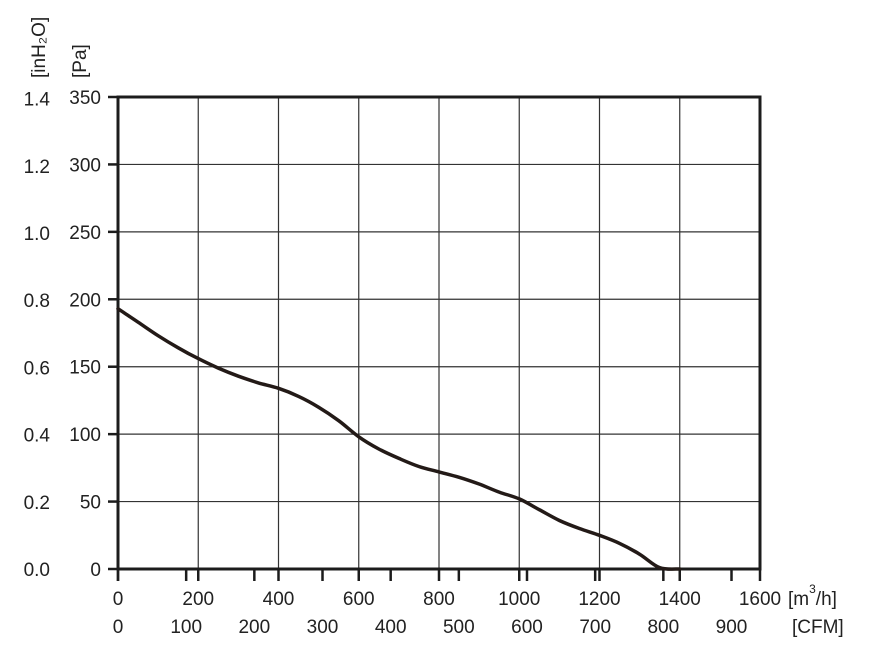  I want to click on y-tick-label-pa: 200, so click(85, 300).